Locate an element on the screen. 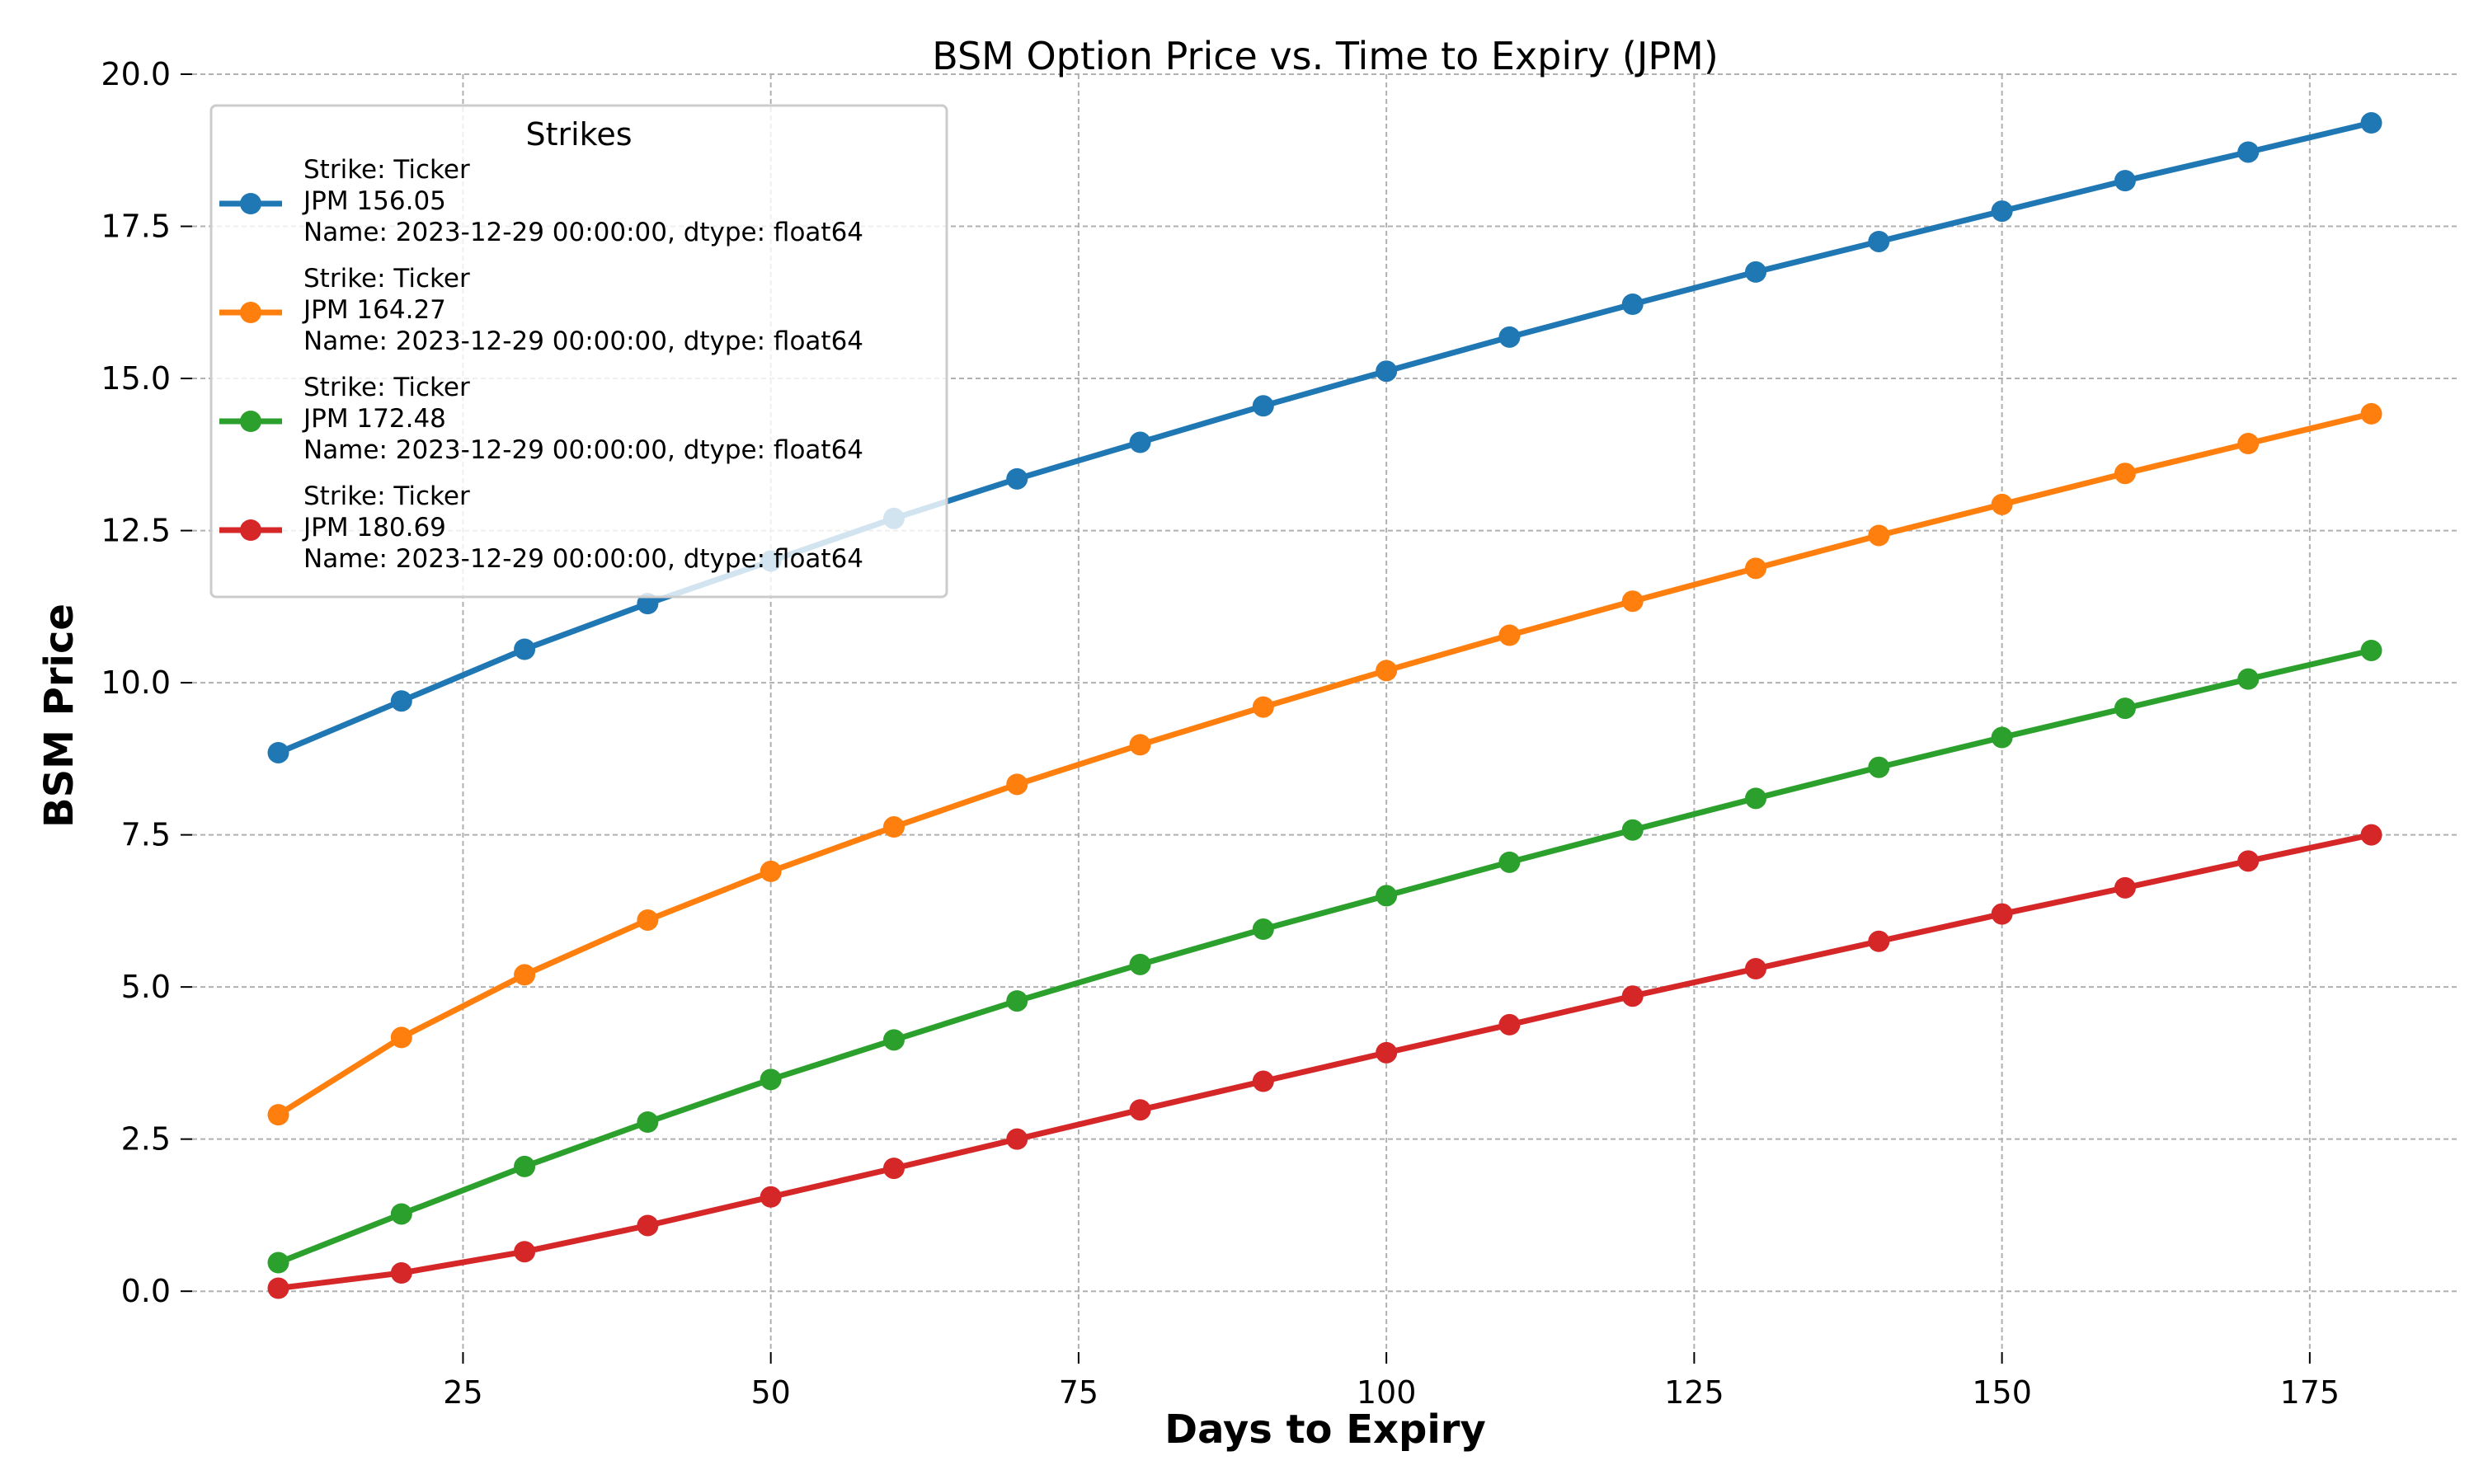 Image resolution: width=2474 pixels, height=1484 pixels. y-tick-label: 17.5 is located at coordinates (136, 227).